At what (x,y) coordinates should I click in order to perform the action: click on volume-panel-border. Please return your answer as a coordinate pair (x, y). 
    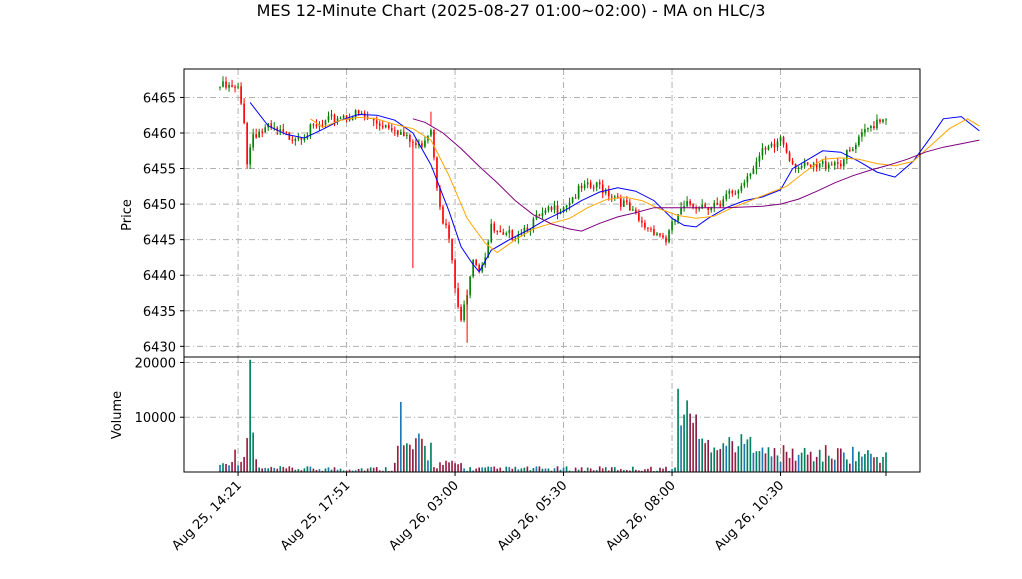
    Looking at the image, I should click on (552, 414).